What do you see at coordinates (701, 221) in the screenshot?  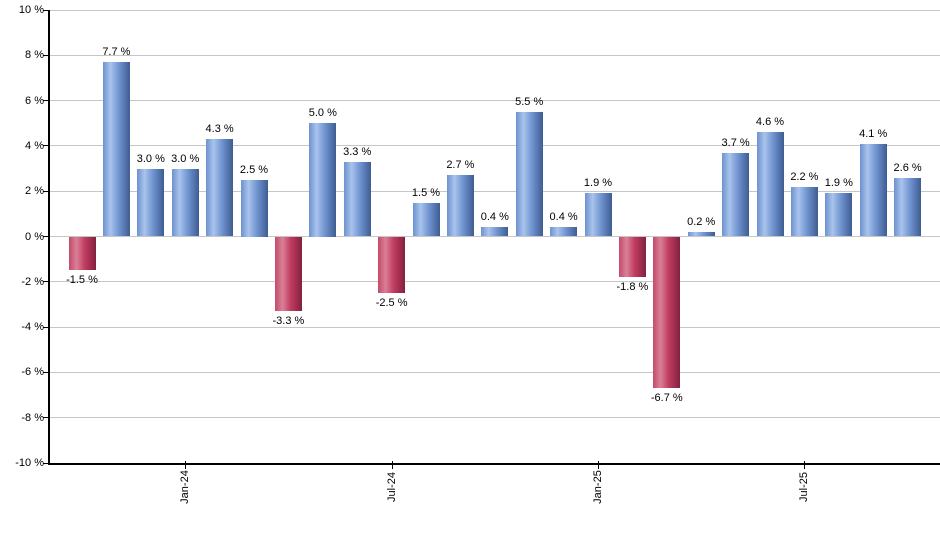 I see `bar-value-label: 0.2 %` at bounding box center [701, 221].